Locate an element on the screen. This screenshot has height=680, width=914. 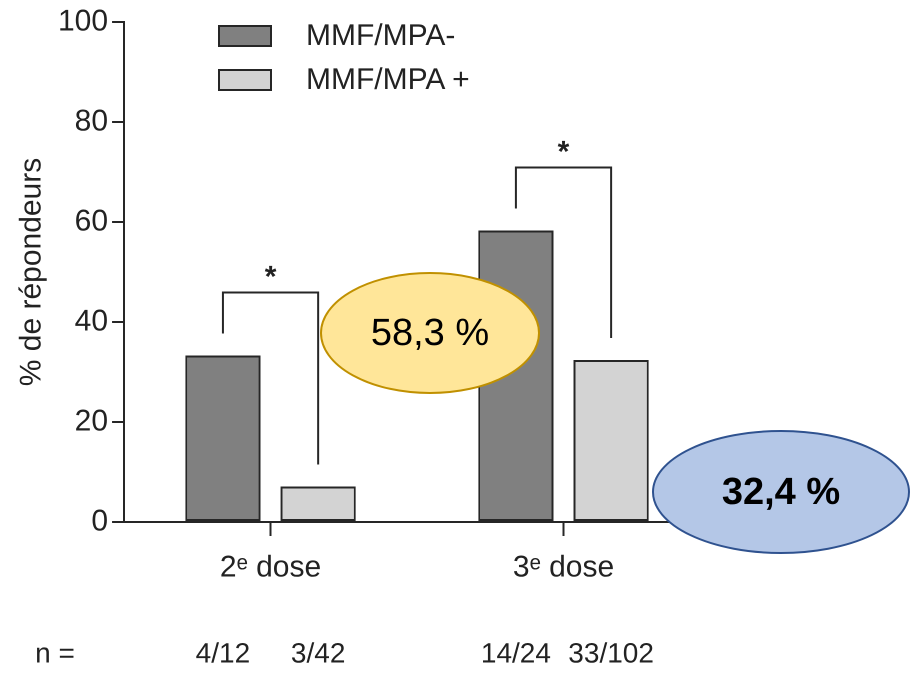
y-tick-label: 40 is located at coordinates (91, 321).